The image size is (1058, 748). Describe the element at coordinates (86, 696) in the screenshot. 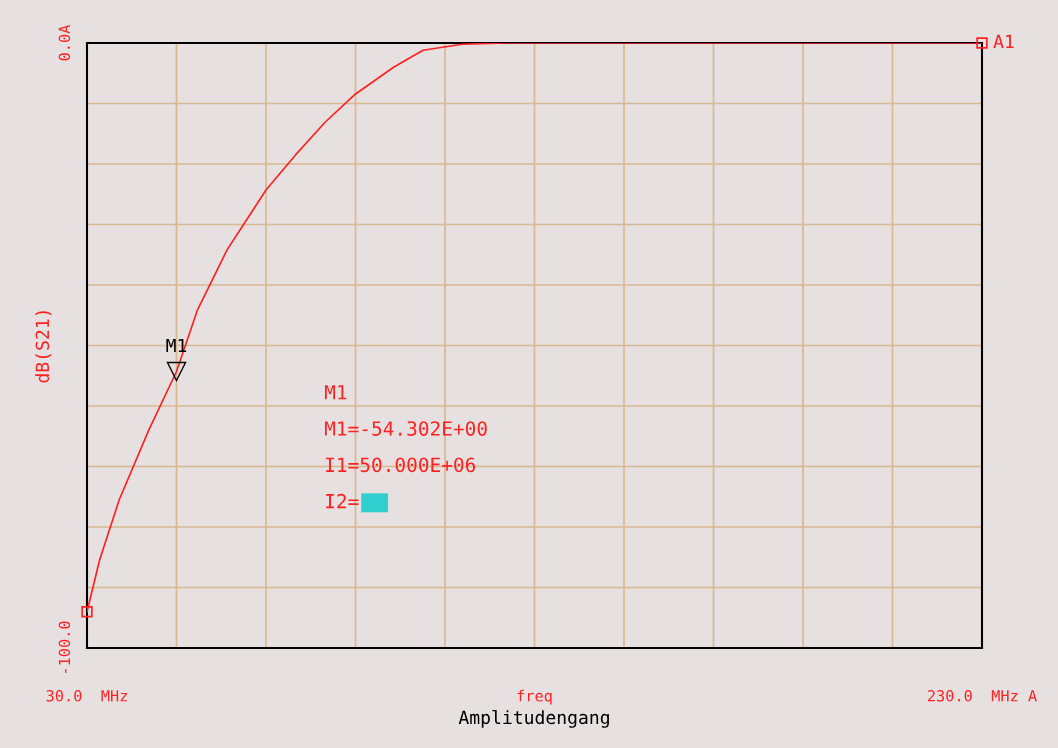

I see `x-tick-label: 30.0 MHz` at that location.